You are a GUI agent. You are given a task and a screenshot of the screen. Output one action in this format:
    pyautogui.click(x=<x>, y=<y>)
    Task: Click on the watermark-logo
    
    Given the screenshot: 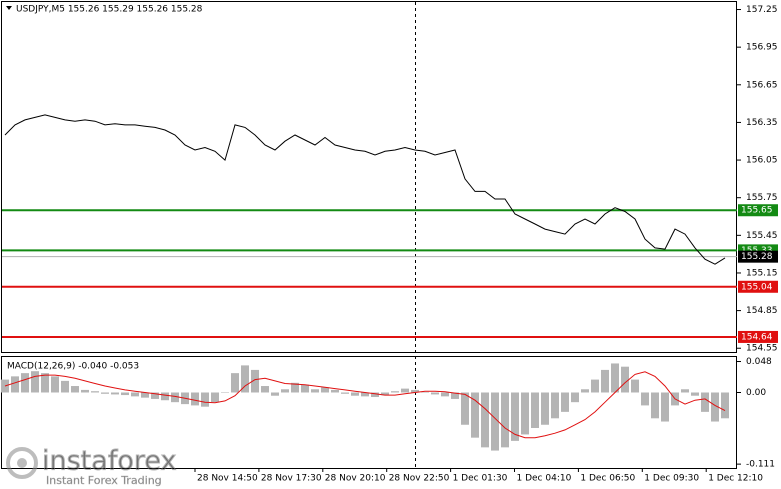 What is the action you would take?
    pyautogui.click(x=22, y=463)
    